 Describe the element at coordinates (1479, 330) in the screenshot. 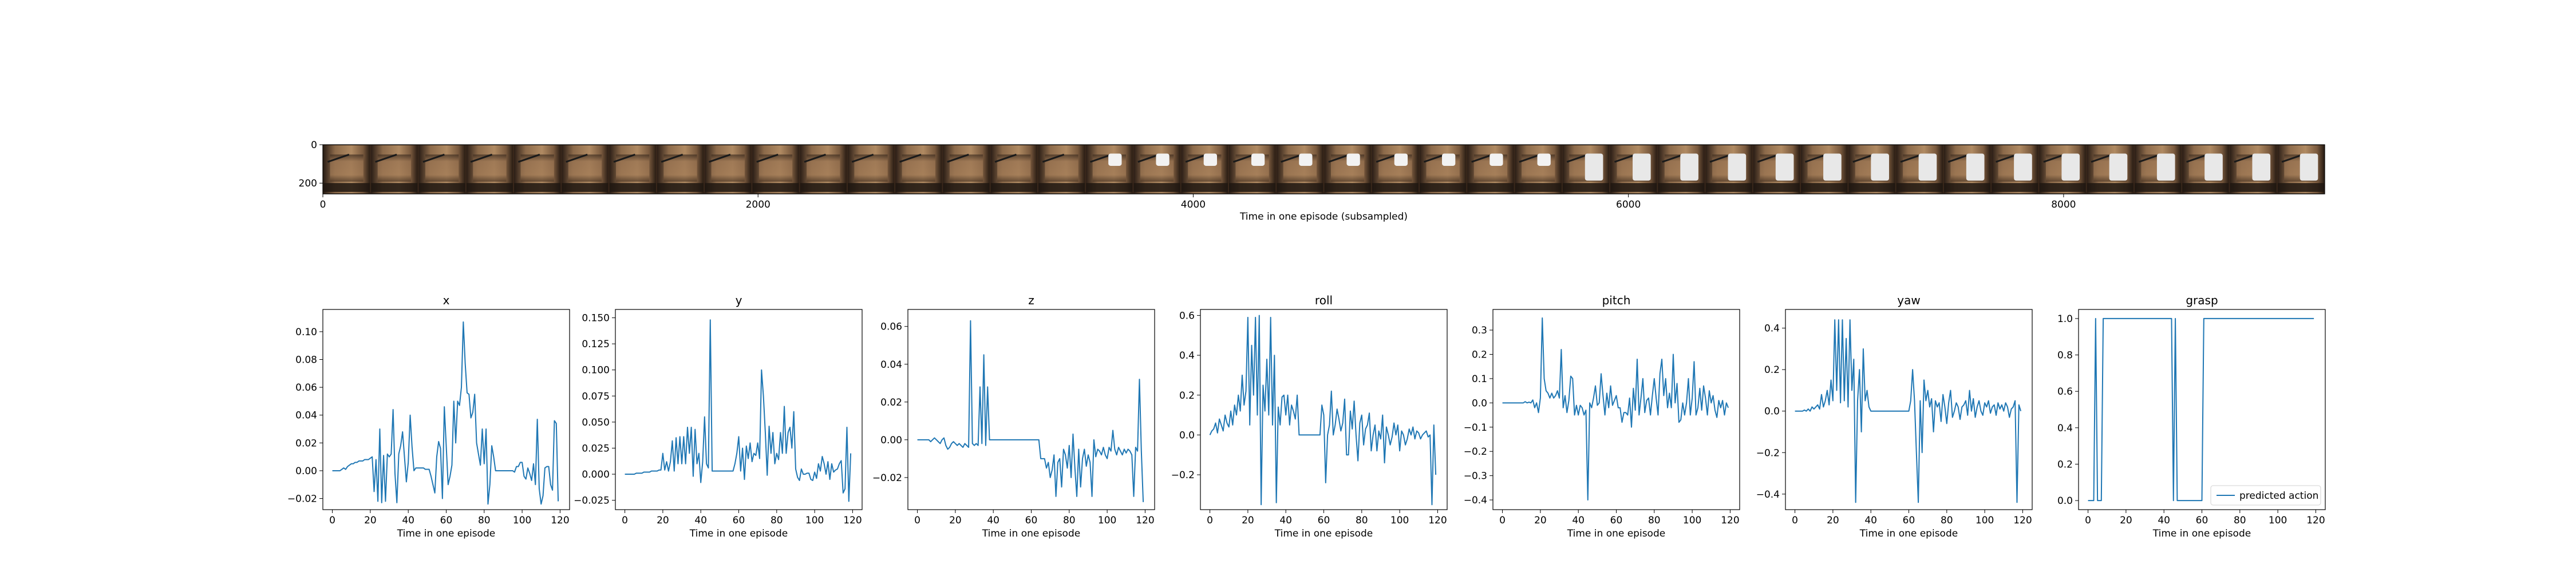

I see `y-tick-label: 0.3` at that location.